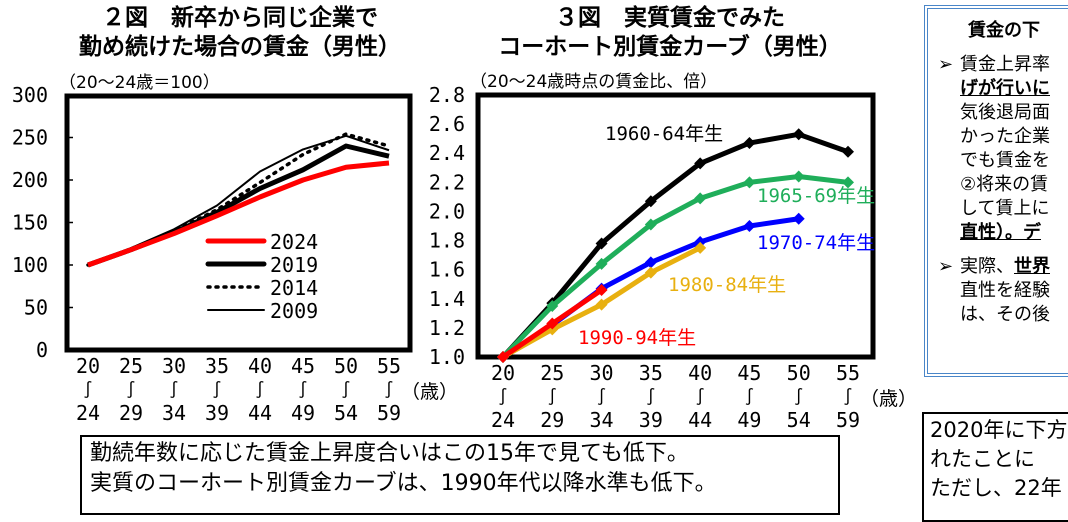  I want to click on series-line-2014, so click(238, 199).